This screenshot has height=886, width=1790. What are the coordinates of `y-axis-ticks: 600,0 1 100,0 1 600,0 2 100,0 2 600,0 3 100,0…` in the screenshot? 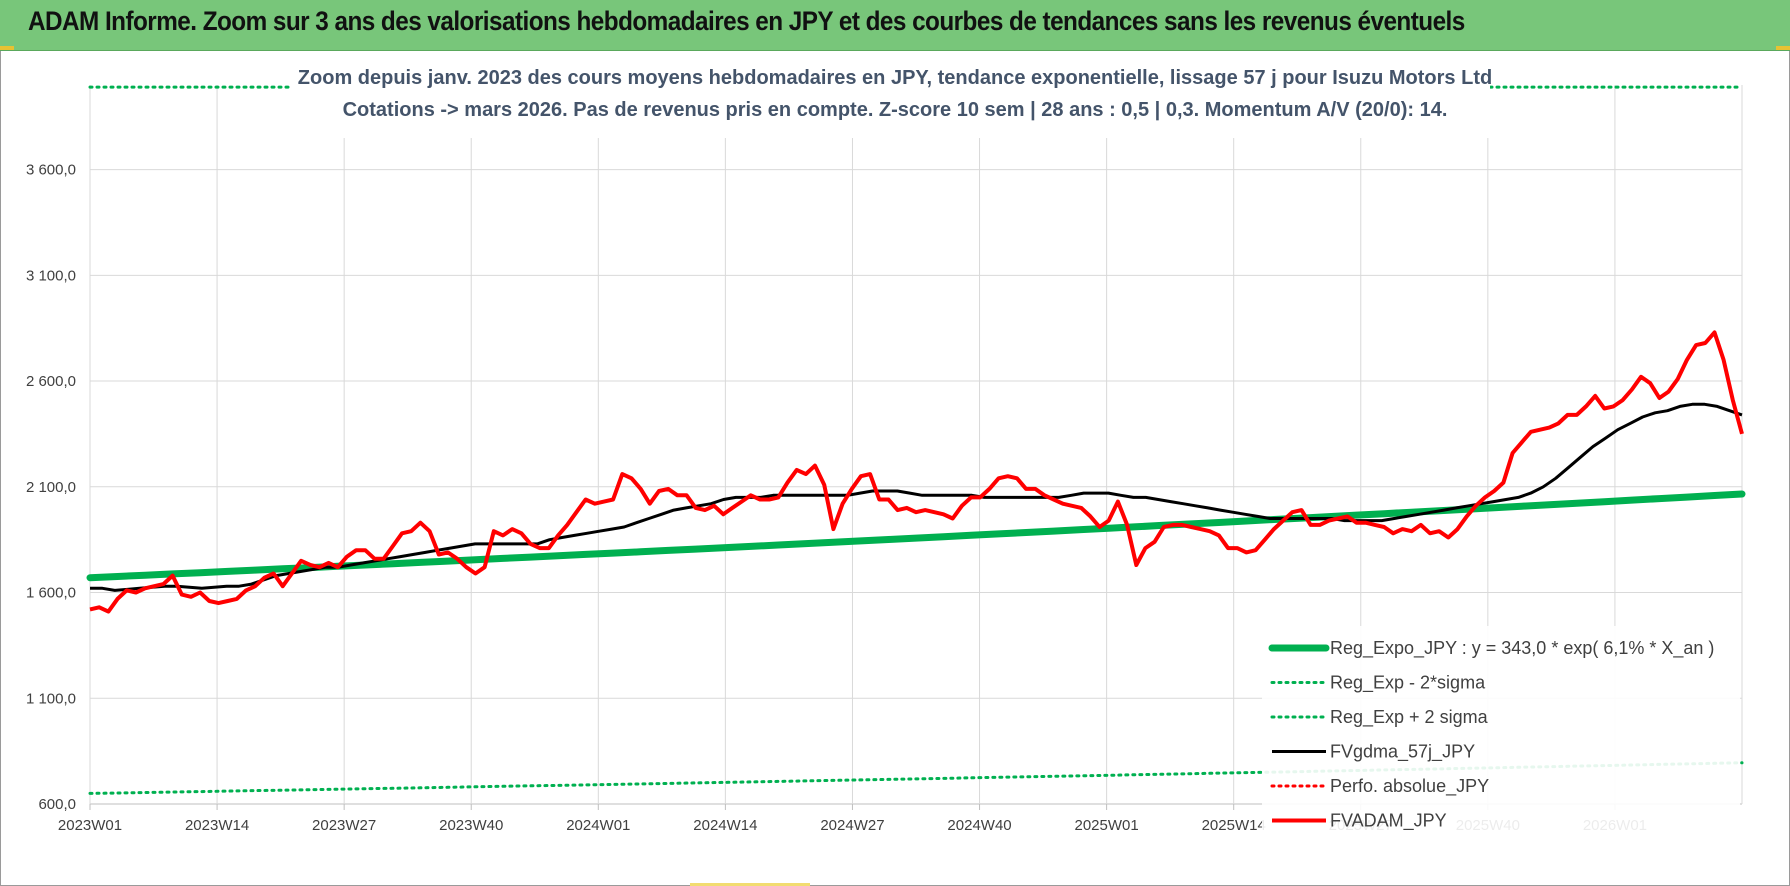 It's located at (51, 487).